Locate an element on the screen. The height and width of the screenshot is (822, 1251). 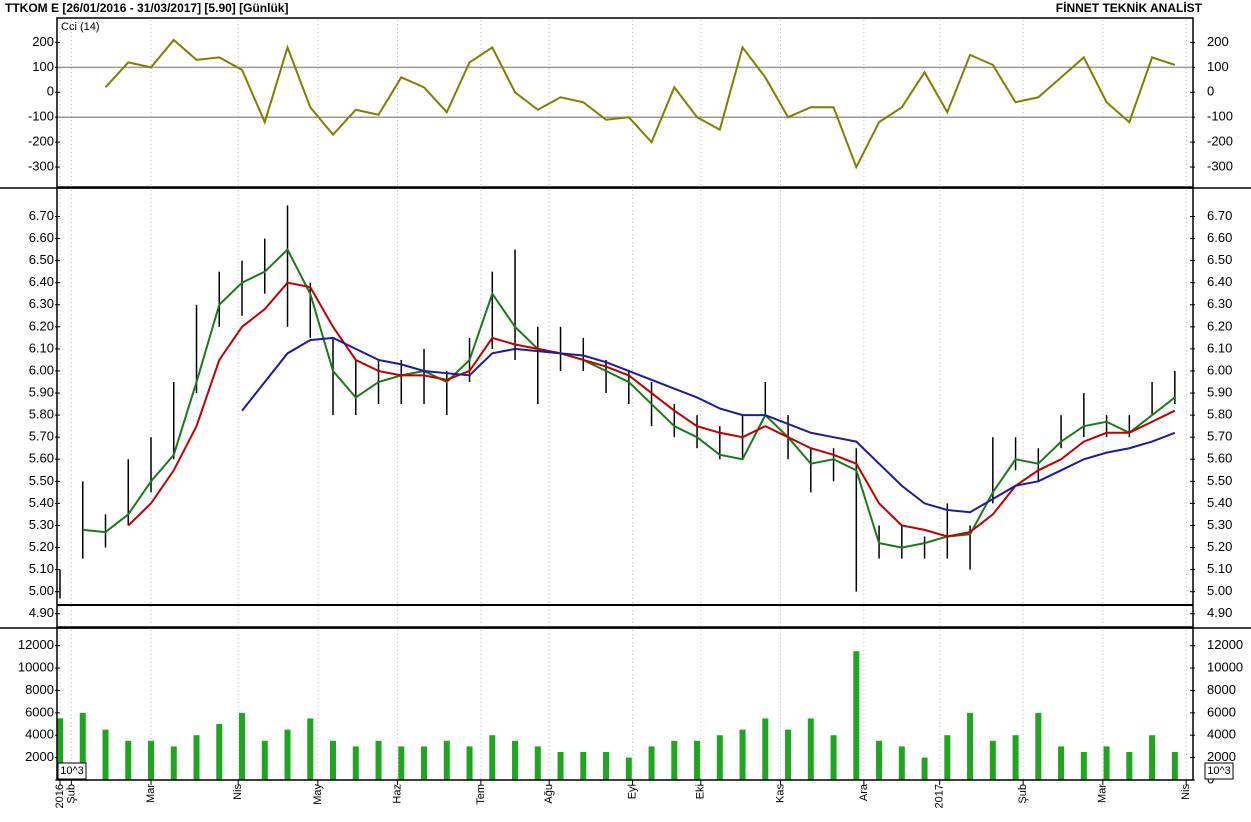
y-tick-label: 5.10 is located at coordinates (41, 568).